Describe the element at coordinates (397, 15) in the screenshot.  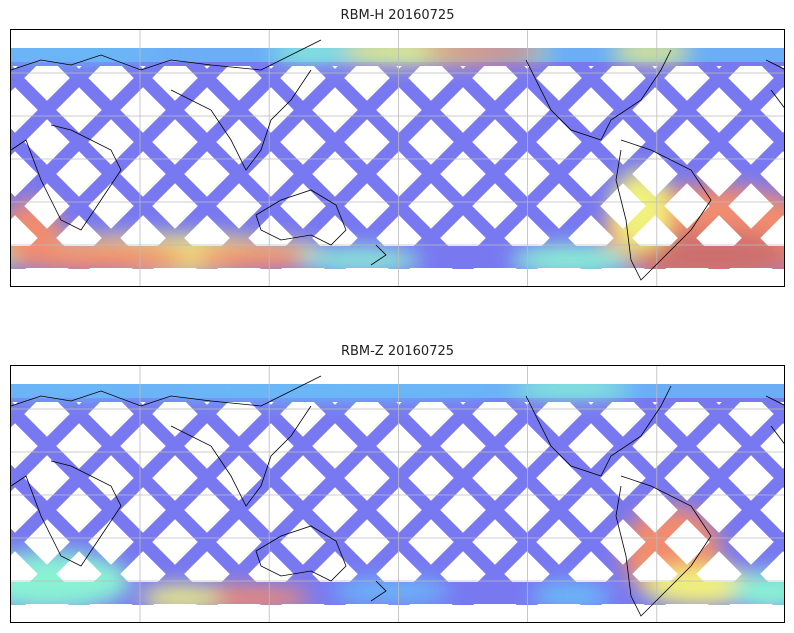
I see `panel-title-rbm-h: RBM-H 20160725` at that location.